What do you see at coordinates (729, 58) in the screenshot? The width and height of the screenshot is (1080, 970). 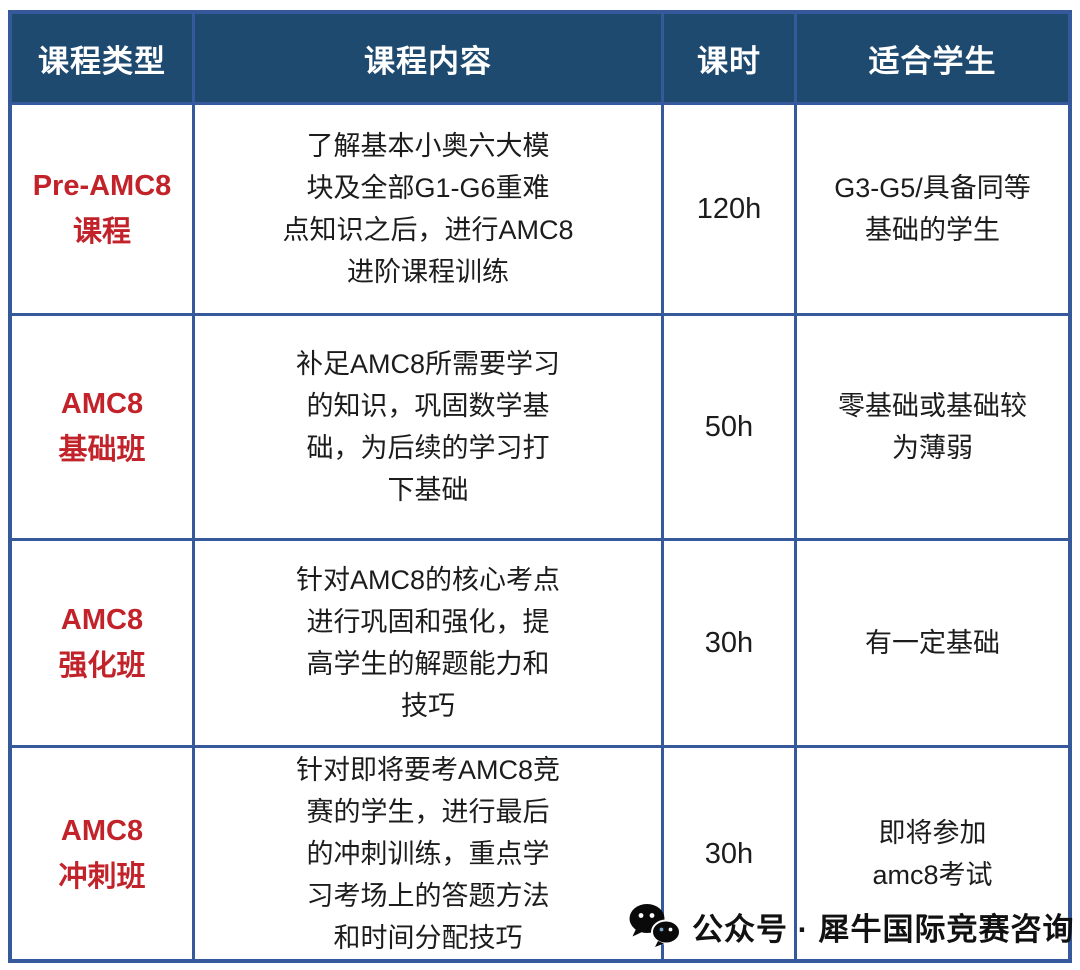 I see `header-hours: 课时` at bounding box center [729, 58].